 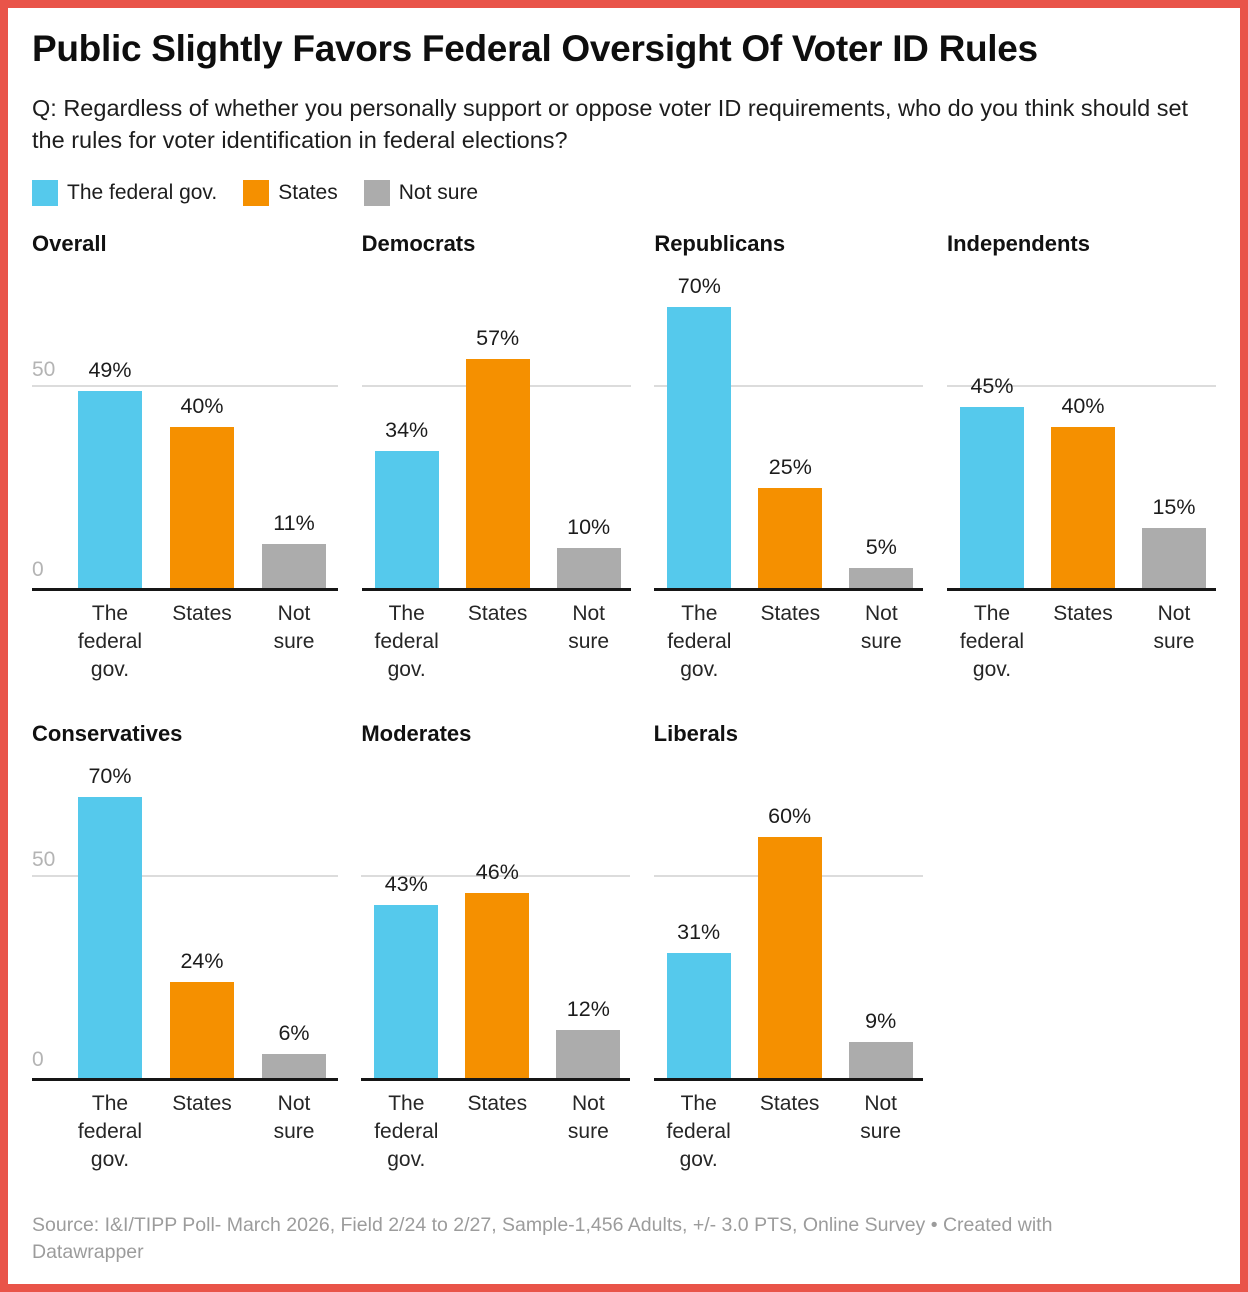 What do you see at coordinates (496, 914) in the screenshot?
I see `chart-plot: 43% 46% 12%` at bounding box center [496, 914].